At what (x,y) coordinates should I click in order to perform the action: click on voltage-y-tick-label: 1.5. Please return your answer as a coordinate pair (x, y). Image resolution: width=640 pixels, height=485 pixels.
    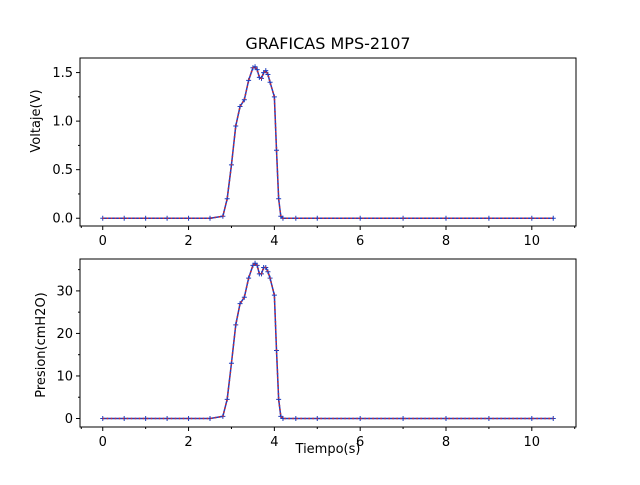
    Looking at the image, I should click on (62, 73).